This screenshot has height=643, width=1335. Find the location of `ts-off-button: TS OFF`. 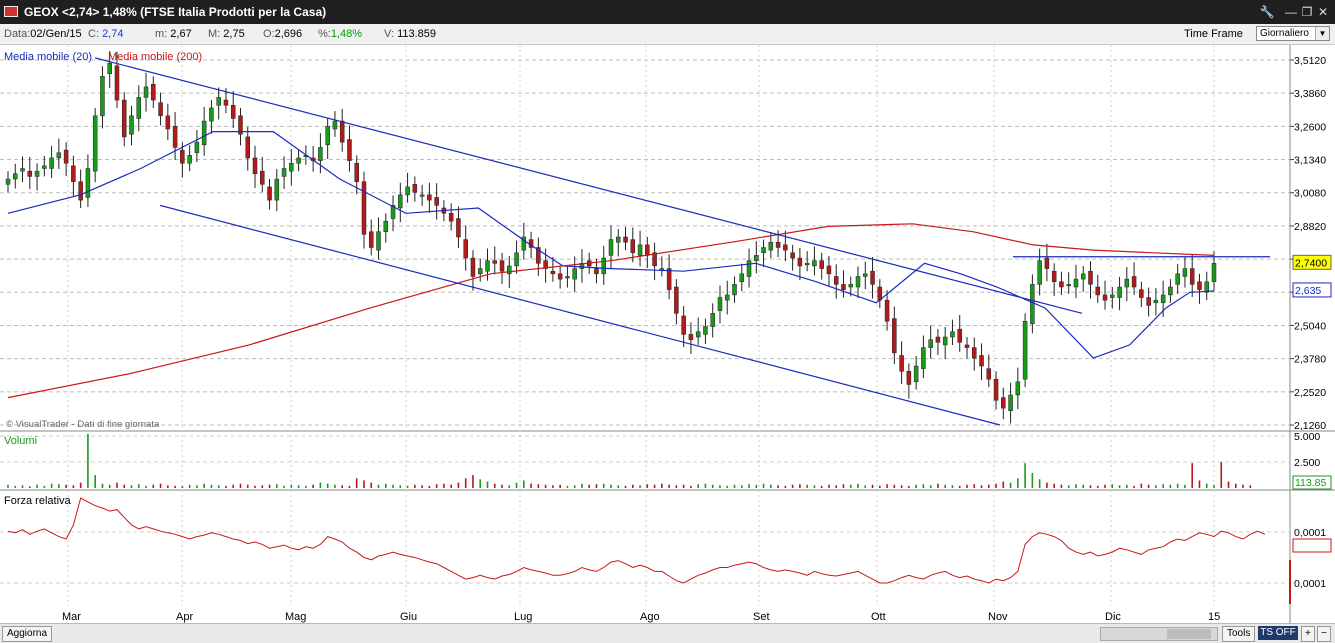

ts-off-button: TS OFF is located at coordinates (1278, 633).